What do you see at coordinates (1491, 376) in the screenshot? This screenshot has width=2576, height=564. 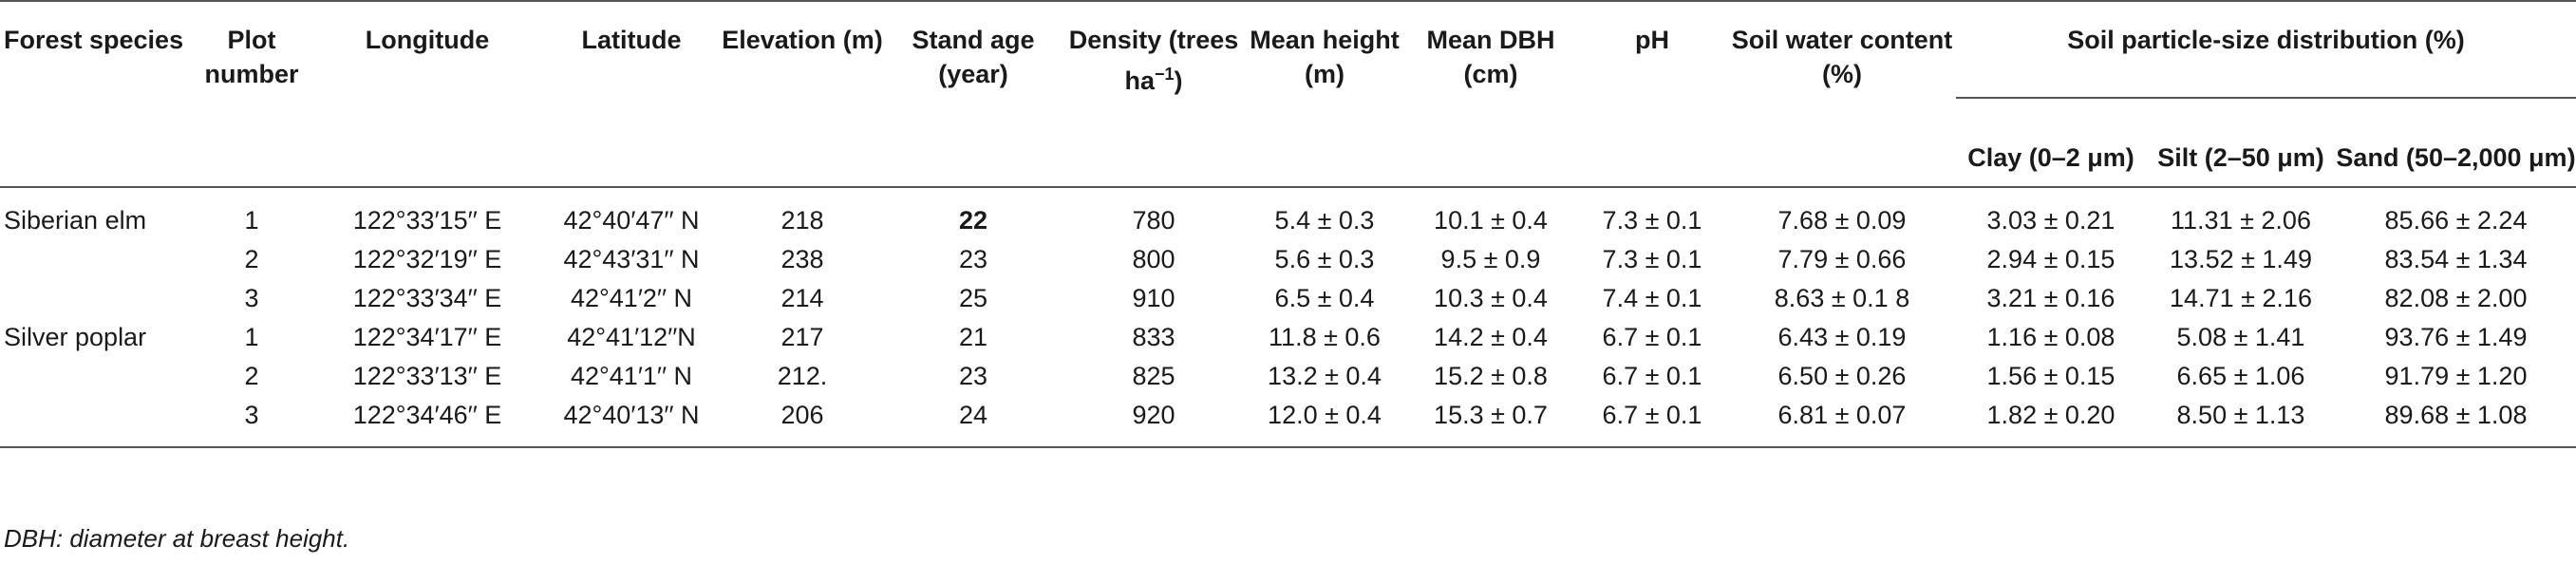 I see `cell-mean-dbh: 15.2 ± 0.8` at bounding box center [1491, 376].